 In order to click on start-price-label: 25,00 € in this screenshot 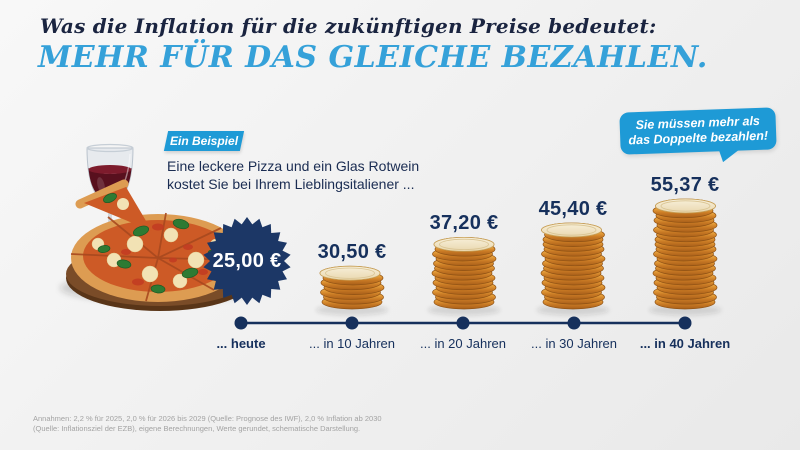, I will do `click(247, 261)`.